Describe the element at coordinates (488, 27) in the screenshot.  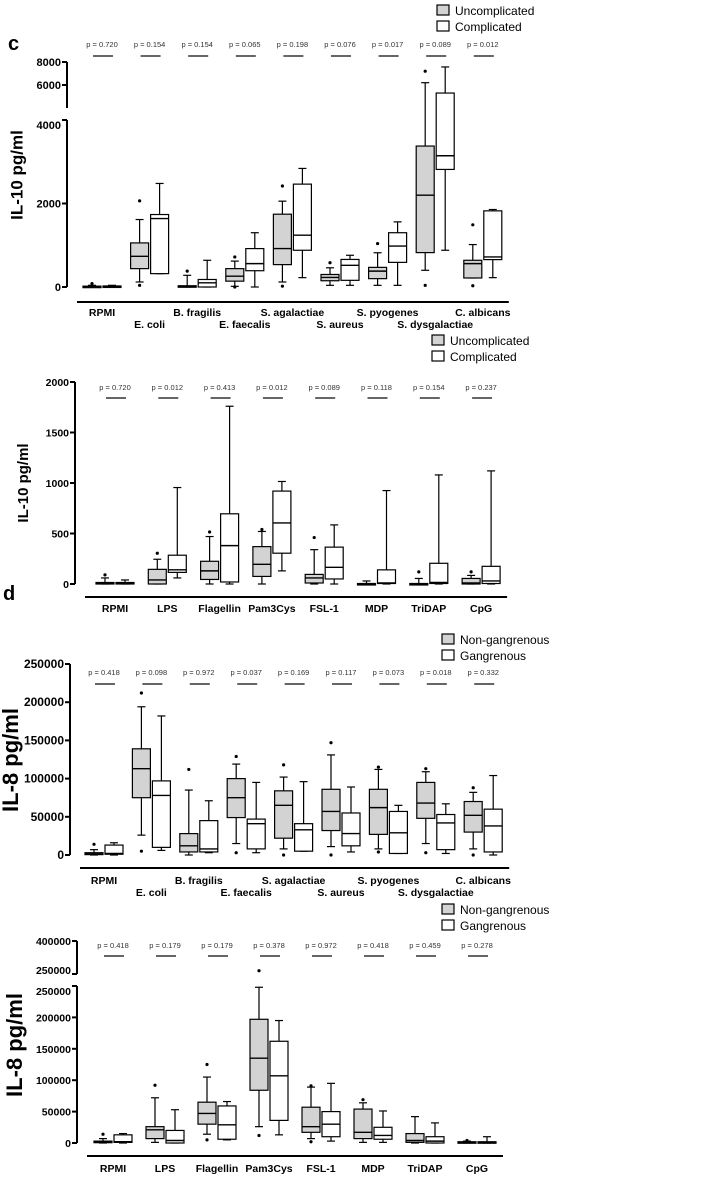
I see `legend-label: Complicated` at that location.